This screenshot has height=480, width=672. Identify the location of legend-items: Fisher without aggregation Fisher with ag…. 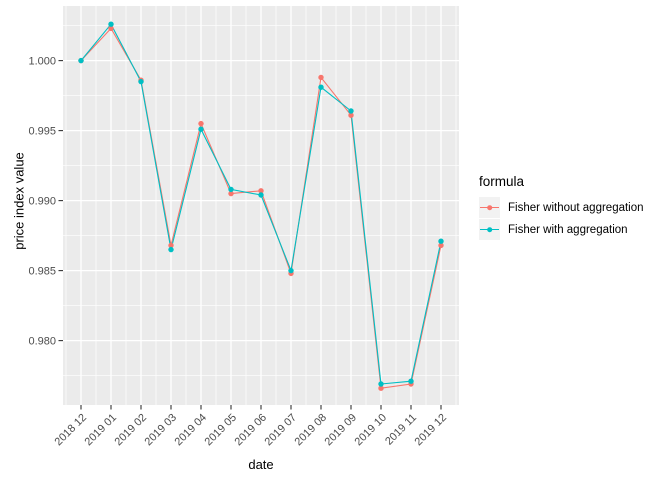
(561, 218).